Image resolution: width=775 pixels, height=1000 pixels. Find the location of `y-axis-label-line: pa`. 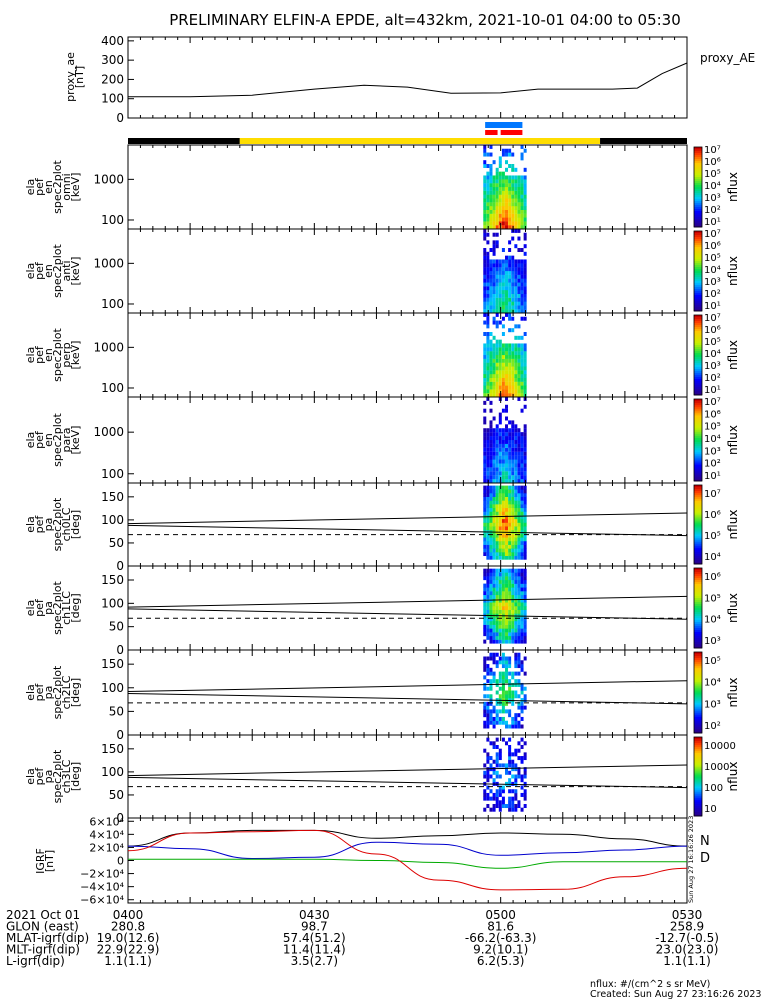

y-axis-label-line: pa is located at coordinates (48, 525).